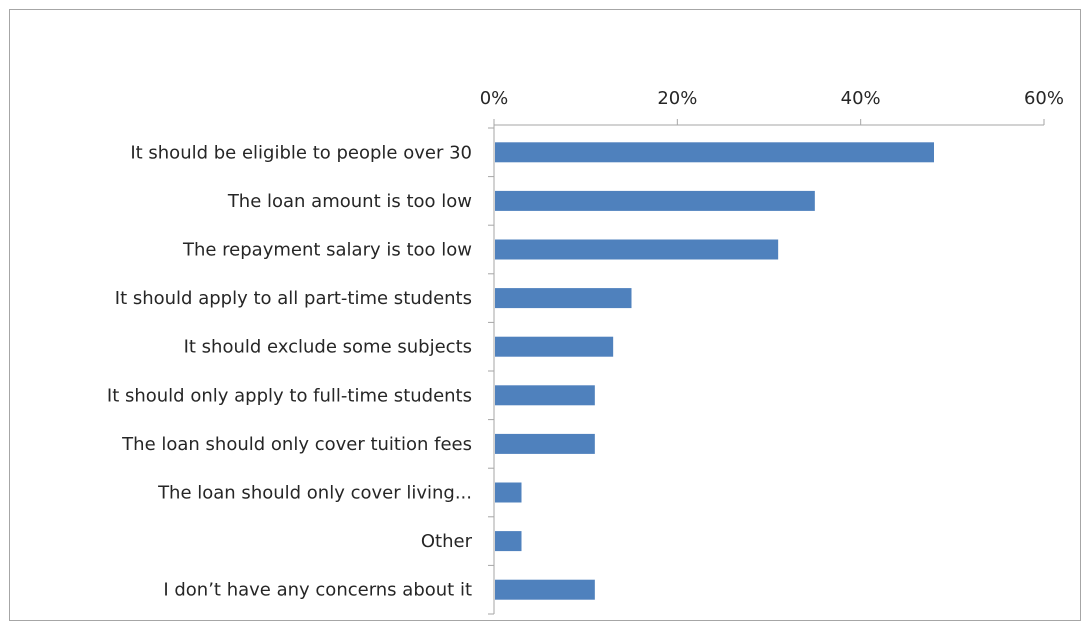 This screenshot has height=628, width=1088. What do you see at coordinates (861, 98) in the screenshot?
I see `x-tick-label: 40%` at bounding box center [861, 98].